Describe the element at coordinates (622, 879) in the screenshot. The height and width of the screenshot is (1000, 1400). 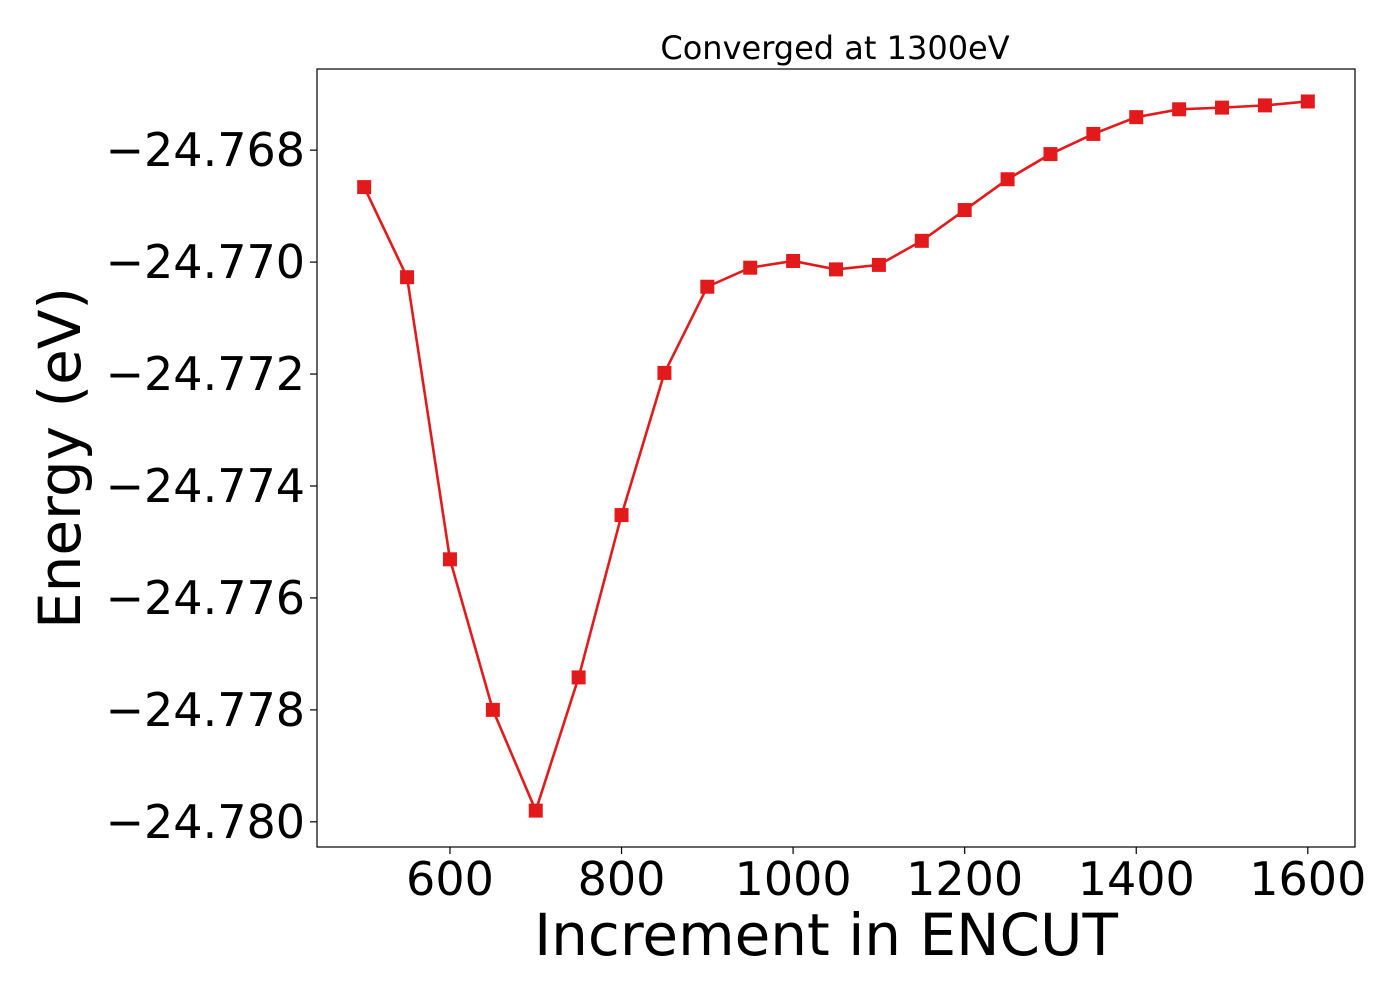
I see `x-tick-label: 800` at that location.